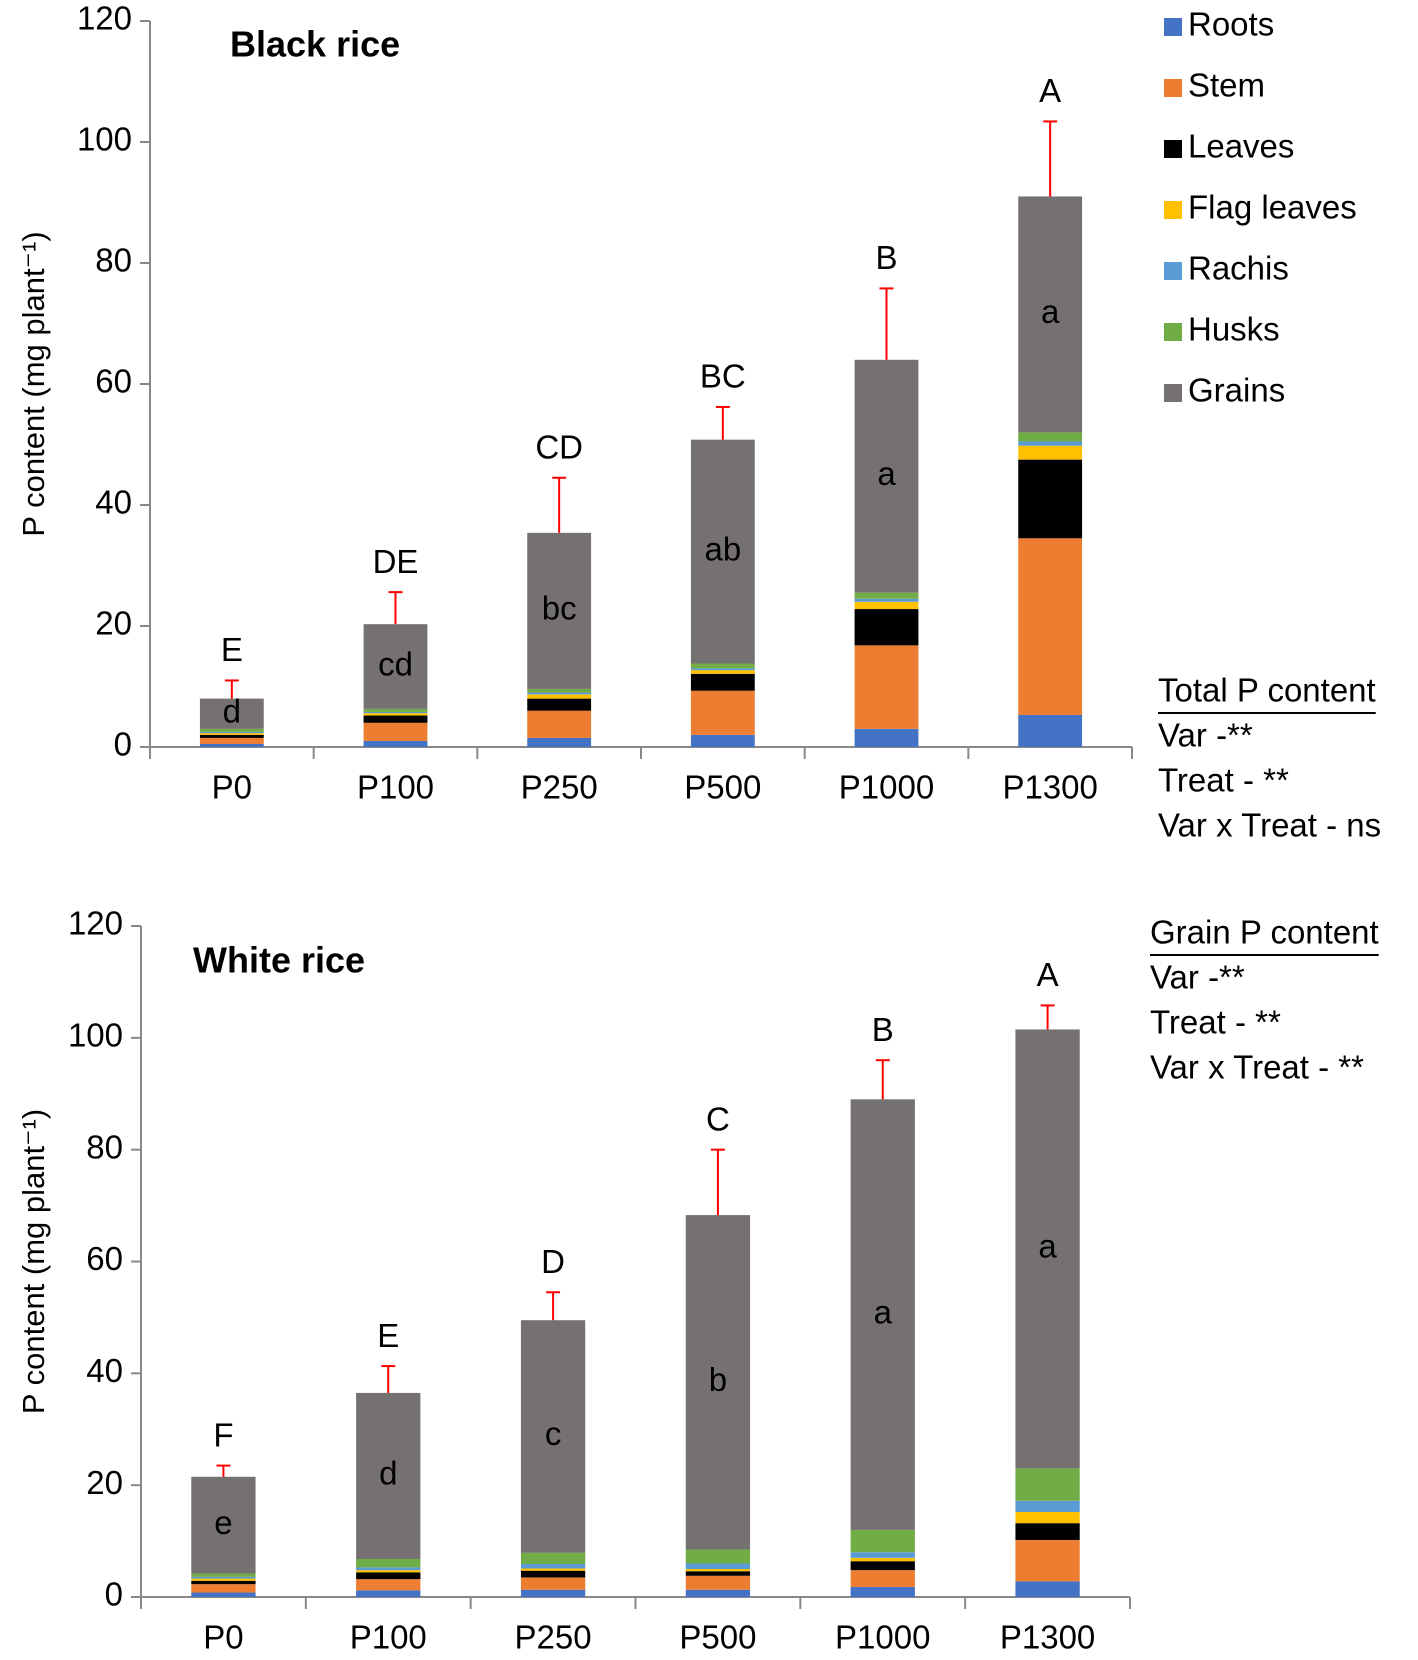 The width and height of the screenshot is (1418, 1660). I want to click on y-tick-label: 40, so click(104, 1370).